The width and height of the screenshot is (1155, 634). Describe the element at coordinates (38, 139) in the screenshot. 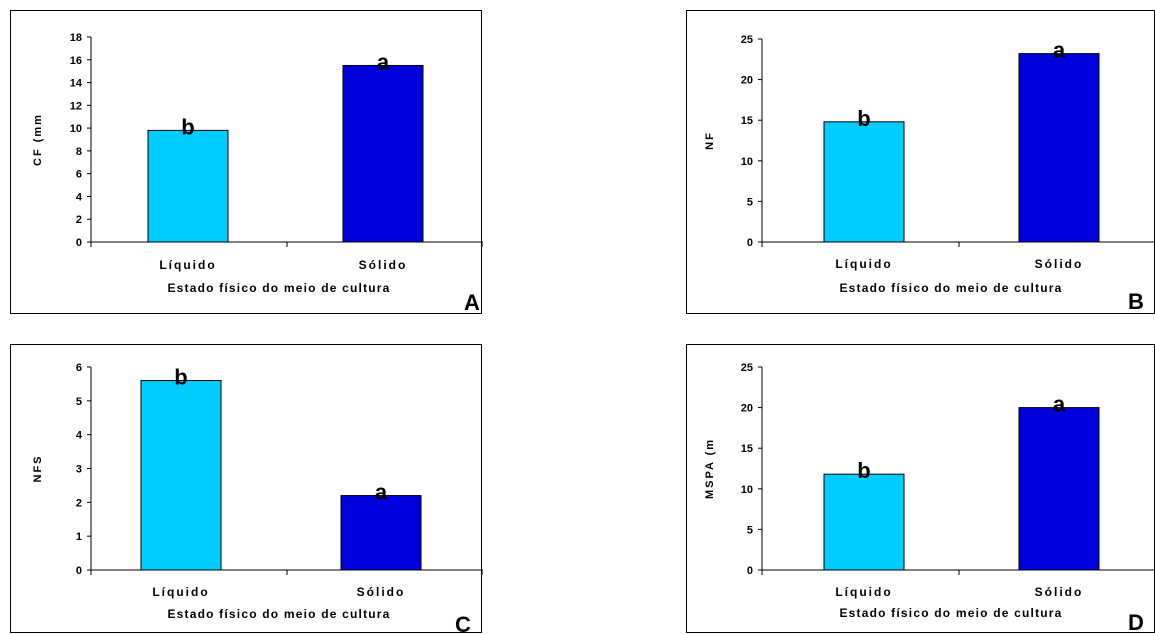

I see `y-axis-title: CF (mm` at that location.